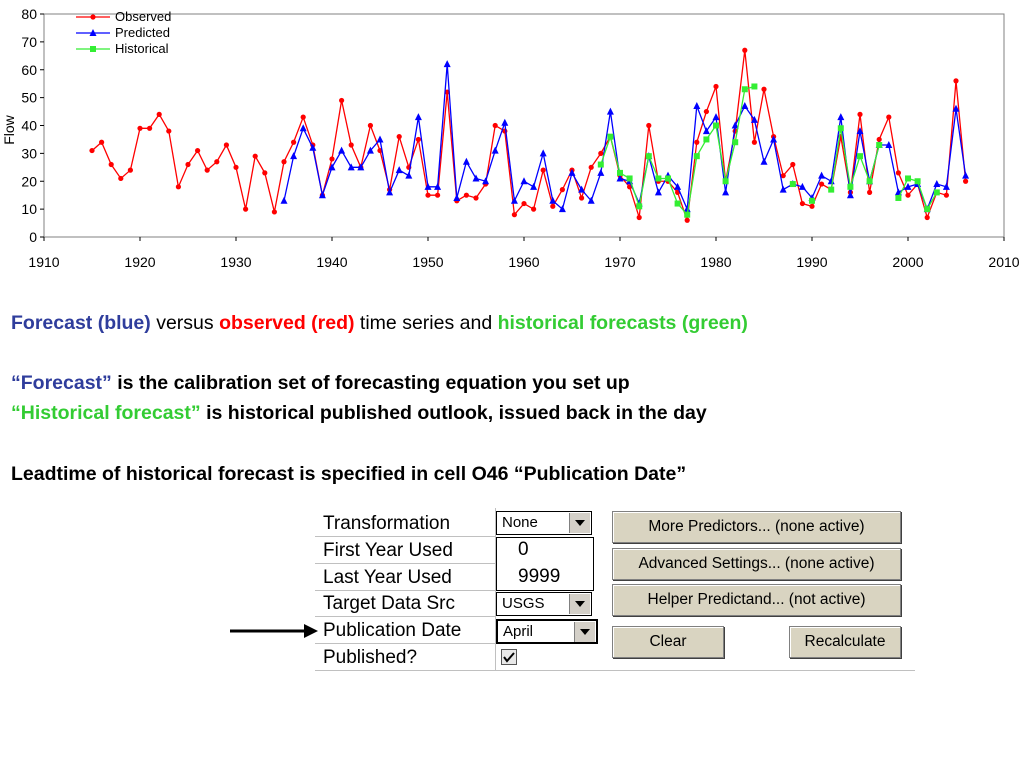  I want to click on y-tick-label: 70, so click(29, 42).